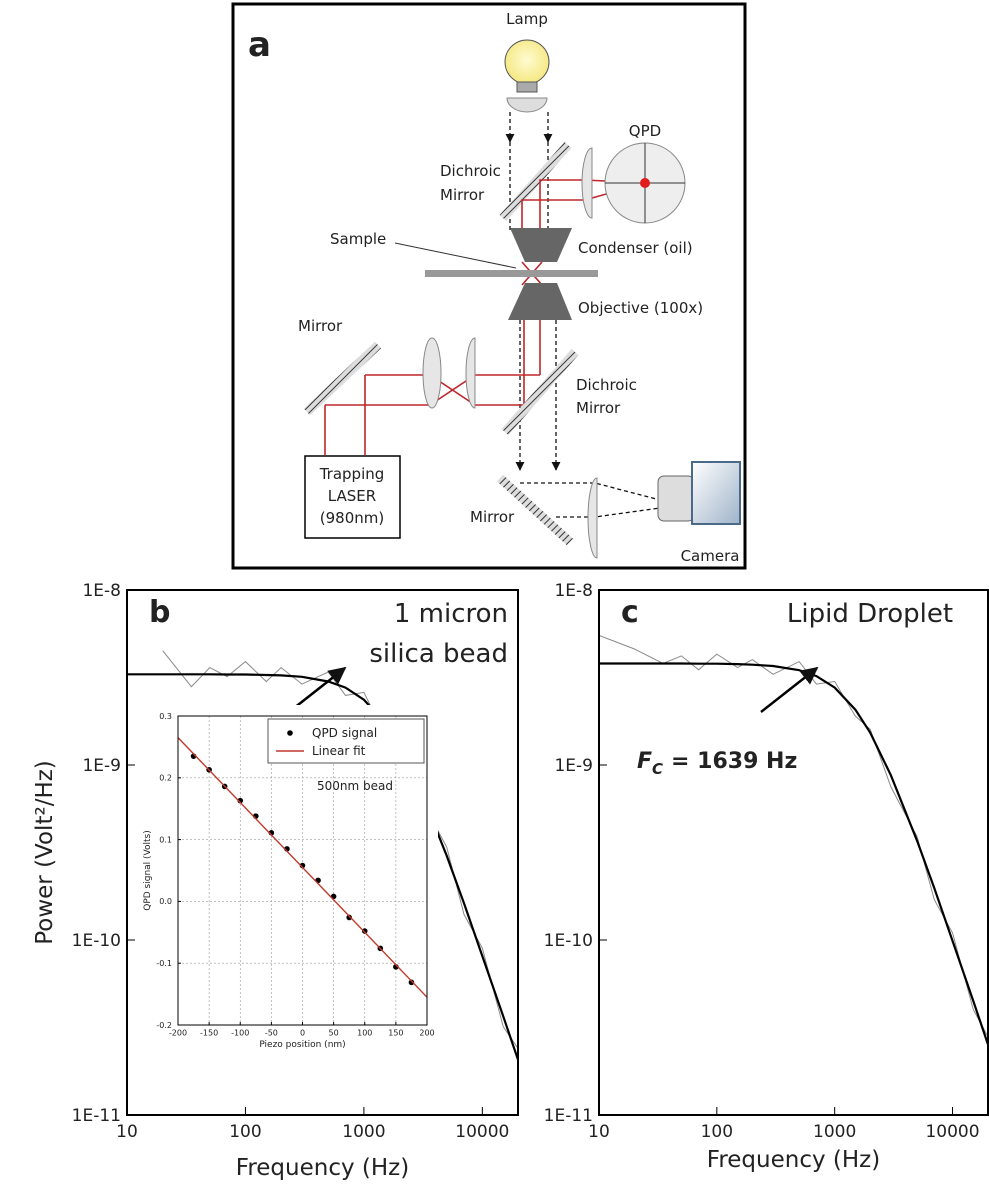 The width and height of the screenshot is (989, 1190). Describe the element at coordinates (734, 761) in the screenshot. I see `fc-text: = 1639 Hz` at that location.